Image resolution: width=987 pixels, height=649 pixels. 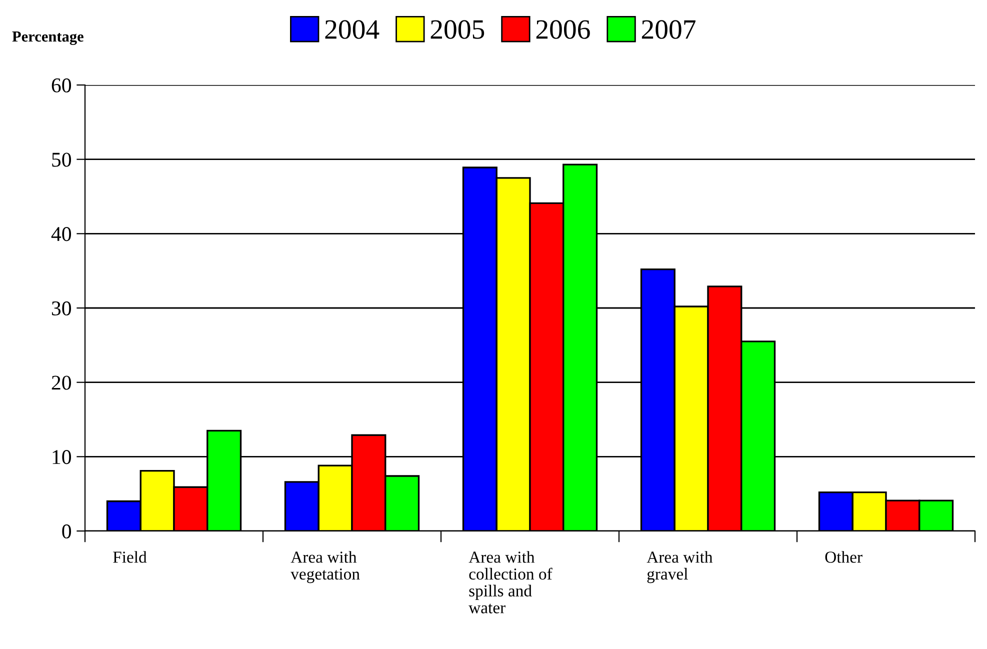 What do you see at coordinates (325, 567) in the screenshot?
I see `x-tick-label: Area with vegetation` at bounding box center [325, 567].